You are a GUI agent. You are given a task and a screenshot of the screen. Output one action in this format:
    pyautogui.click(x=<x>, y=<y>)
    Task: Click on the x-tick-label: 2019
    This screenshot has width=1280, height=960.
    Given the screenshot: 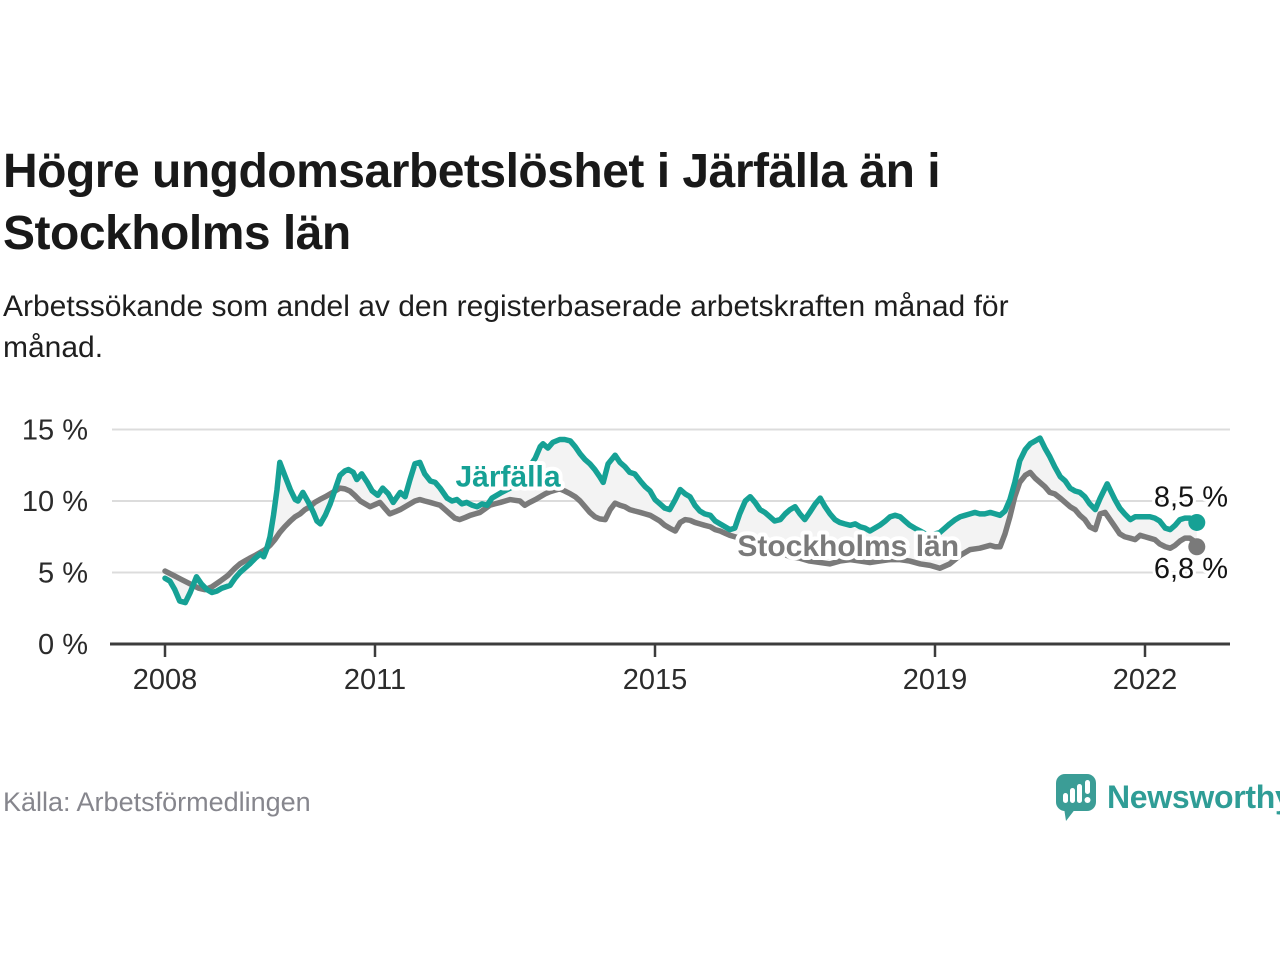 What is the action you would take?
    pyautogui.click(x=935, y=680)
    